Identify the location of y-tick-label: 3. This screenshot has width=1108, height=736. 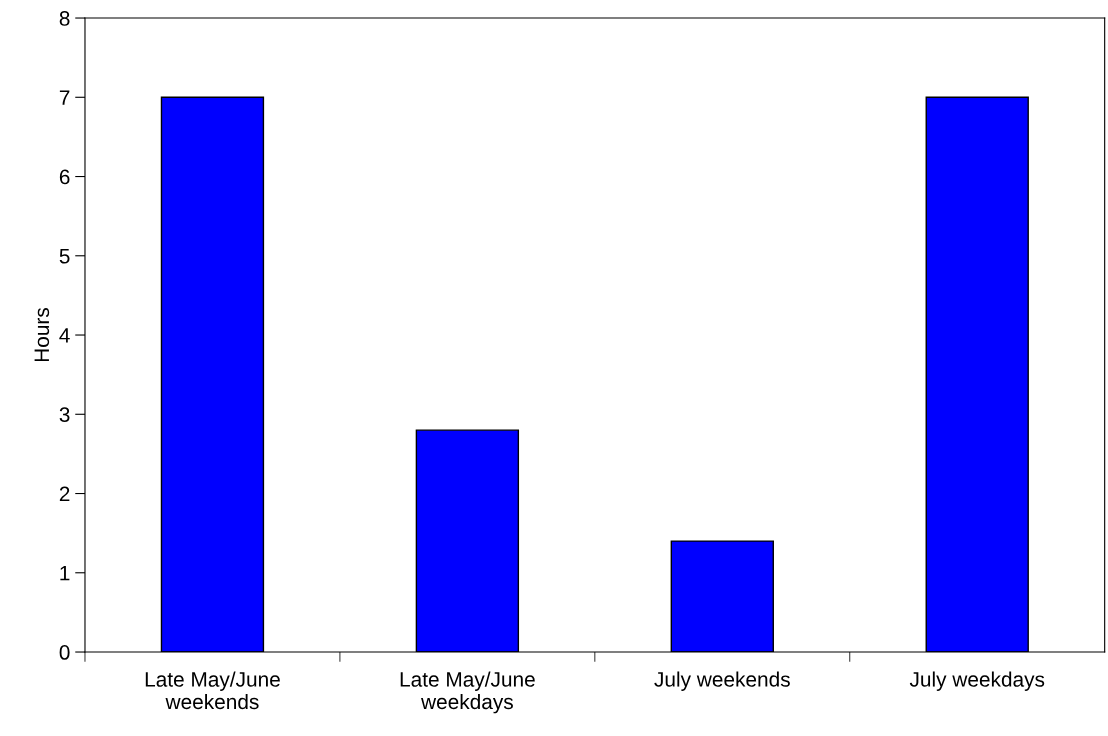
(64, 415).